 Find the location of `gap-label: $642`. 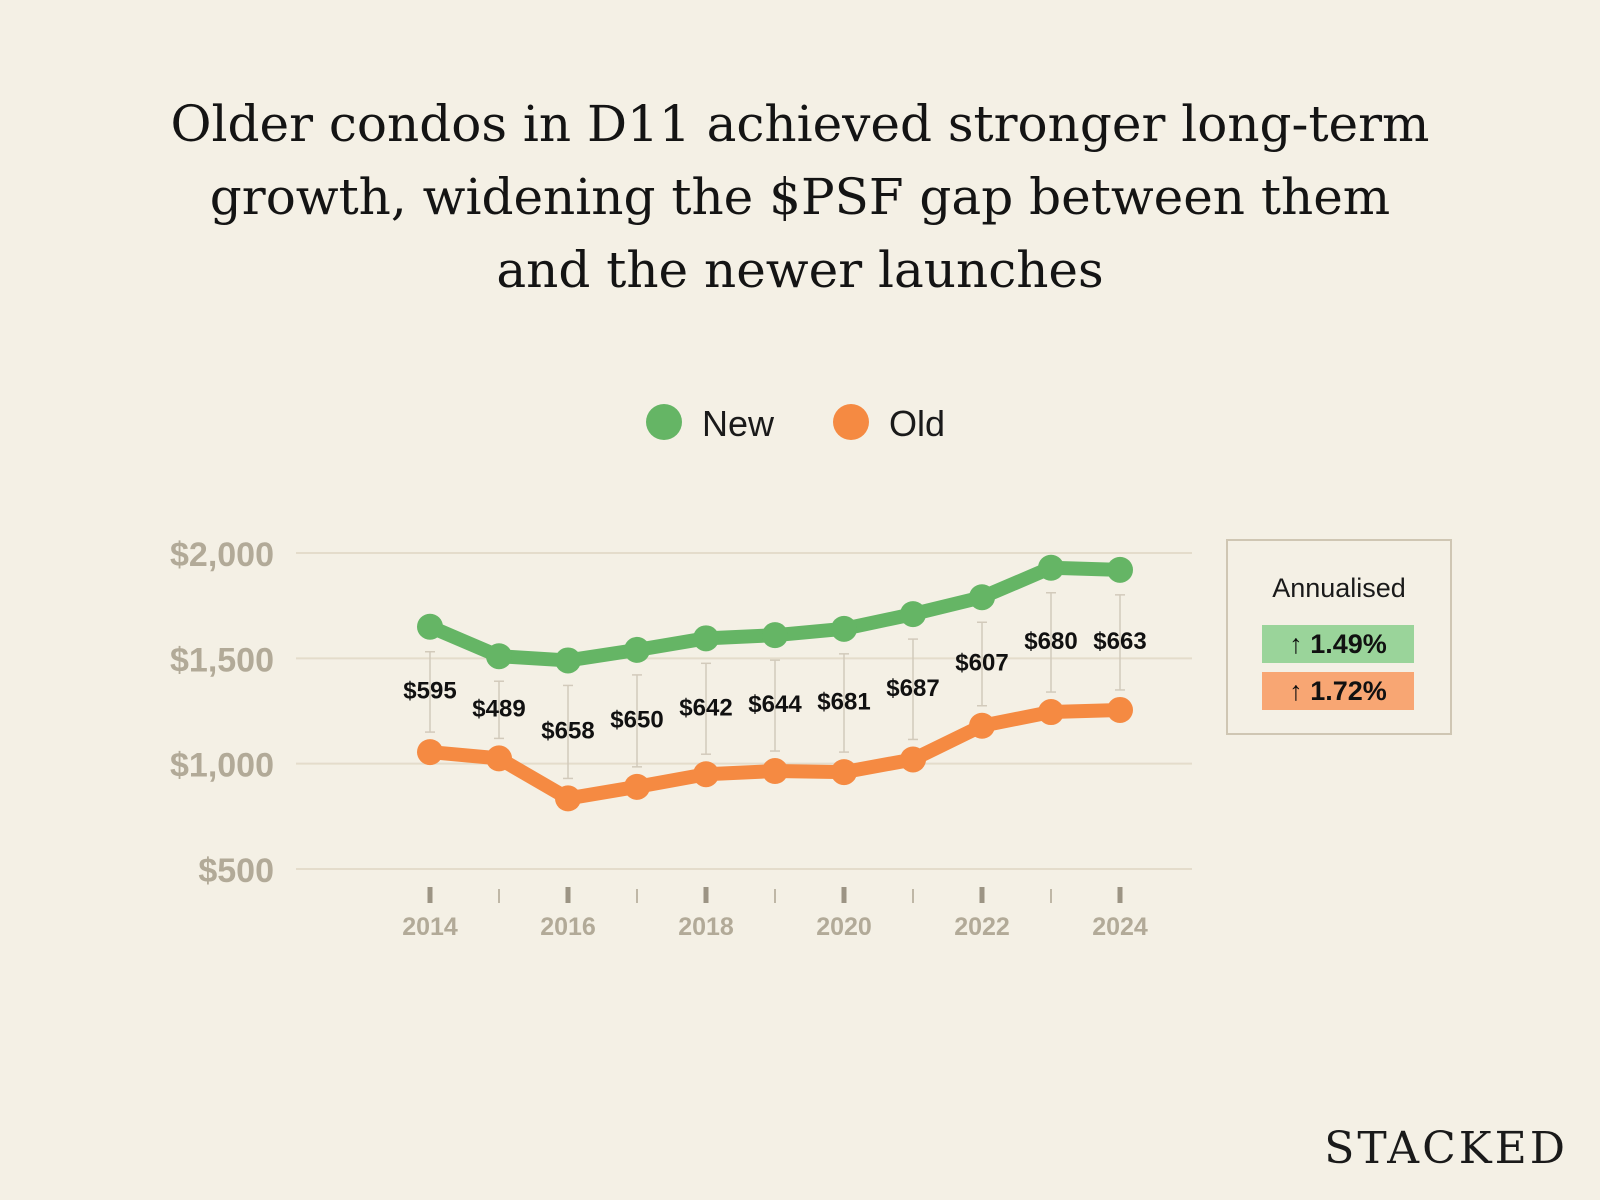

gap-label: $642 is located at coordinates (705, 707).